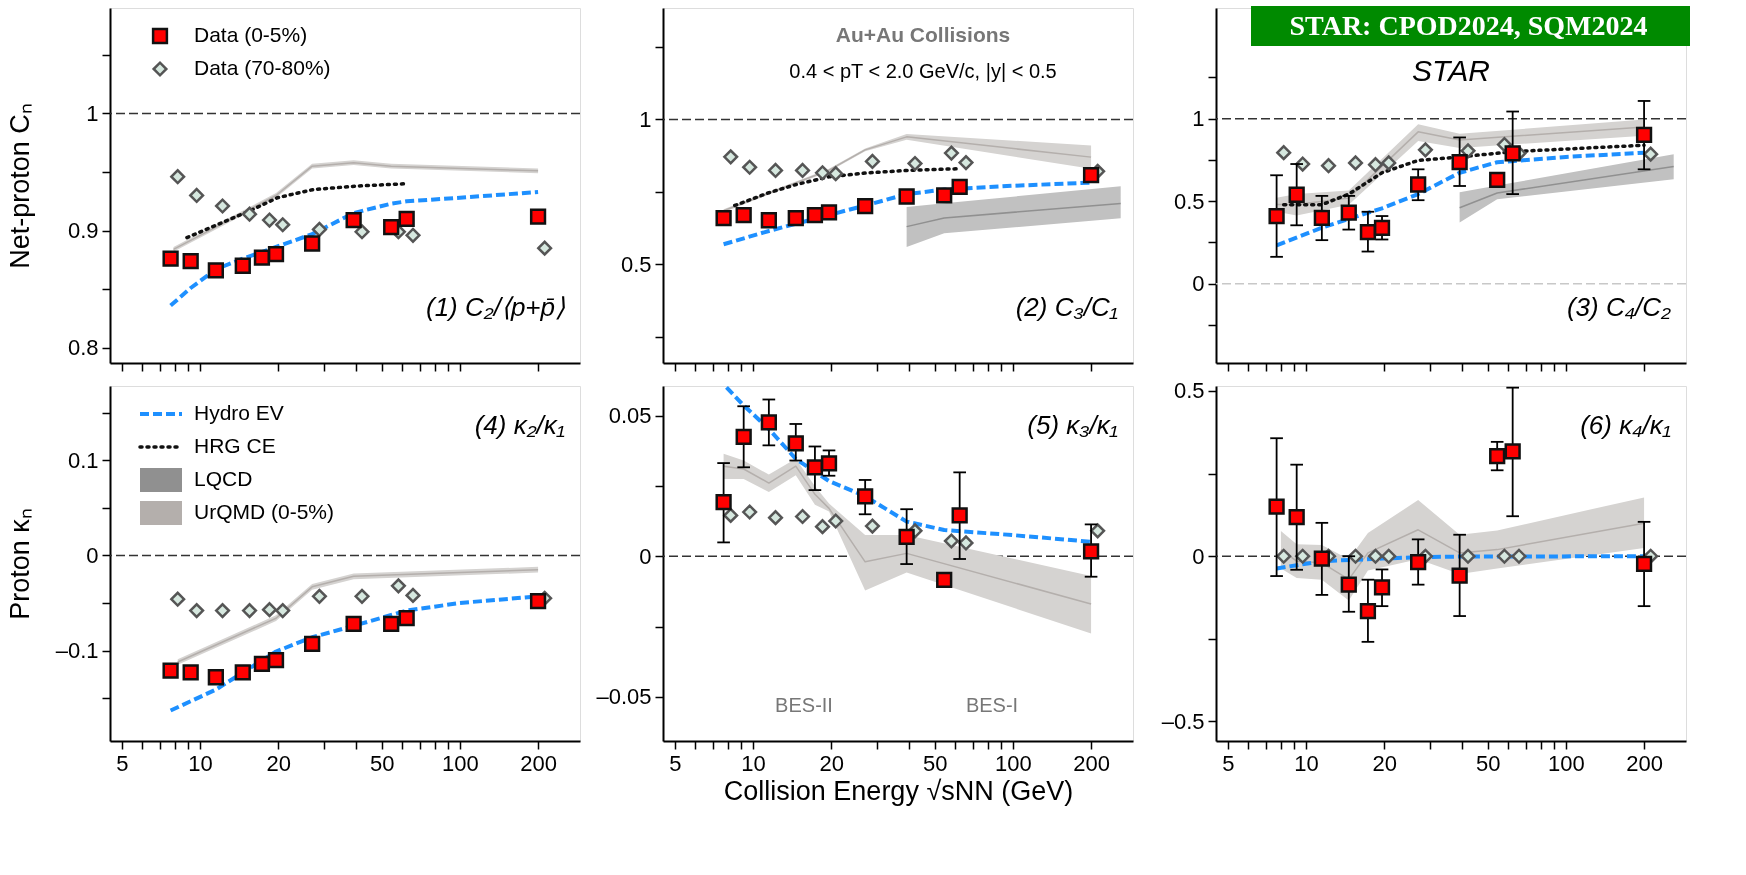 This screenshot has width=1746, height=875. What do you see at coordinates (235, 445) in the screenshot?
I see `legend-label: HRG CE` at bounding box center [235, 445].